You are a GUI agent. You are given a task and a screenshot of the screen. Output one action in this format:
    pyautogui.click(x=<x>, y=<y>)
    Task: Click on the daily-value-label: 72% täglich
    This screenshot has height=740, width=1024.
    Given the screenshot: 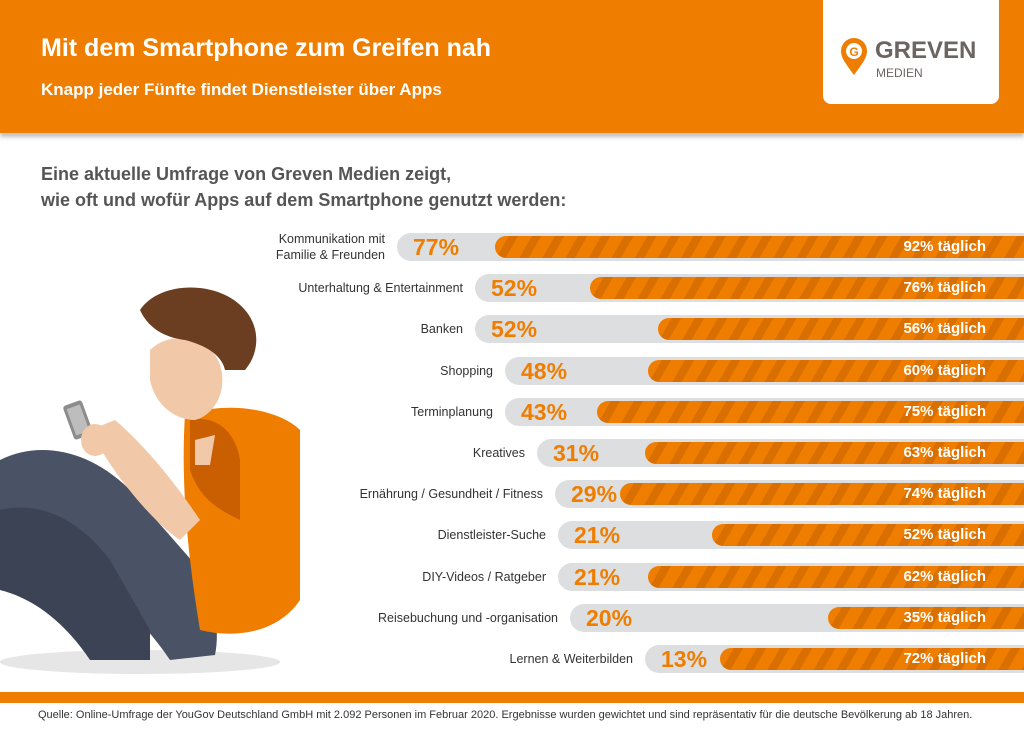 What is the action you would take?
    pyautogui.click(x=944, y=658)
    